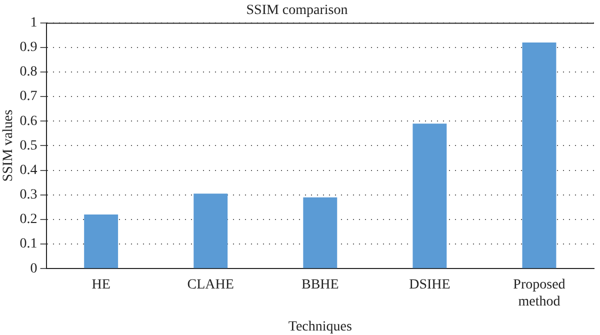 Image resolution: width=600 pixels, height=335 pixels. Describe the element at coordinates (29, 72) in the screenshot. I see `y-tick-label: 0.8` at that location.